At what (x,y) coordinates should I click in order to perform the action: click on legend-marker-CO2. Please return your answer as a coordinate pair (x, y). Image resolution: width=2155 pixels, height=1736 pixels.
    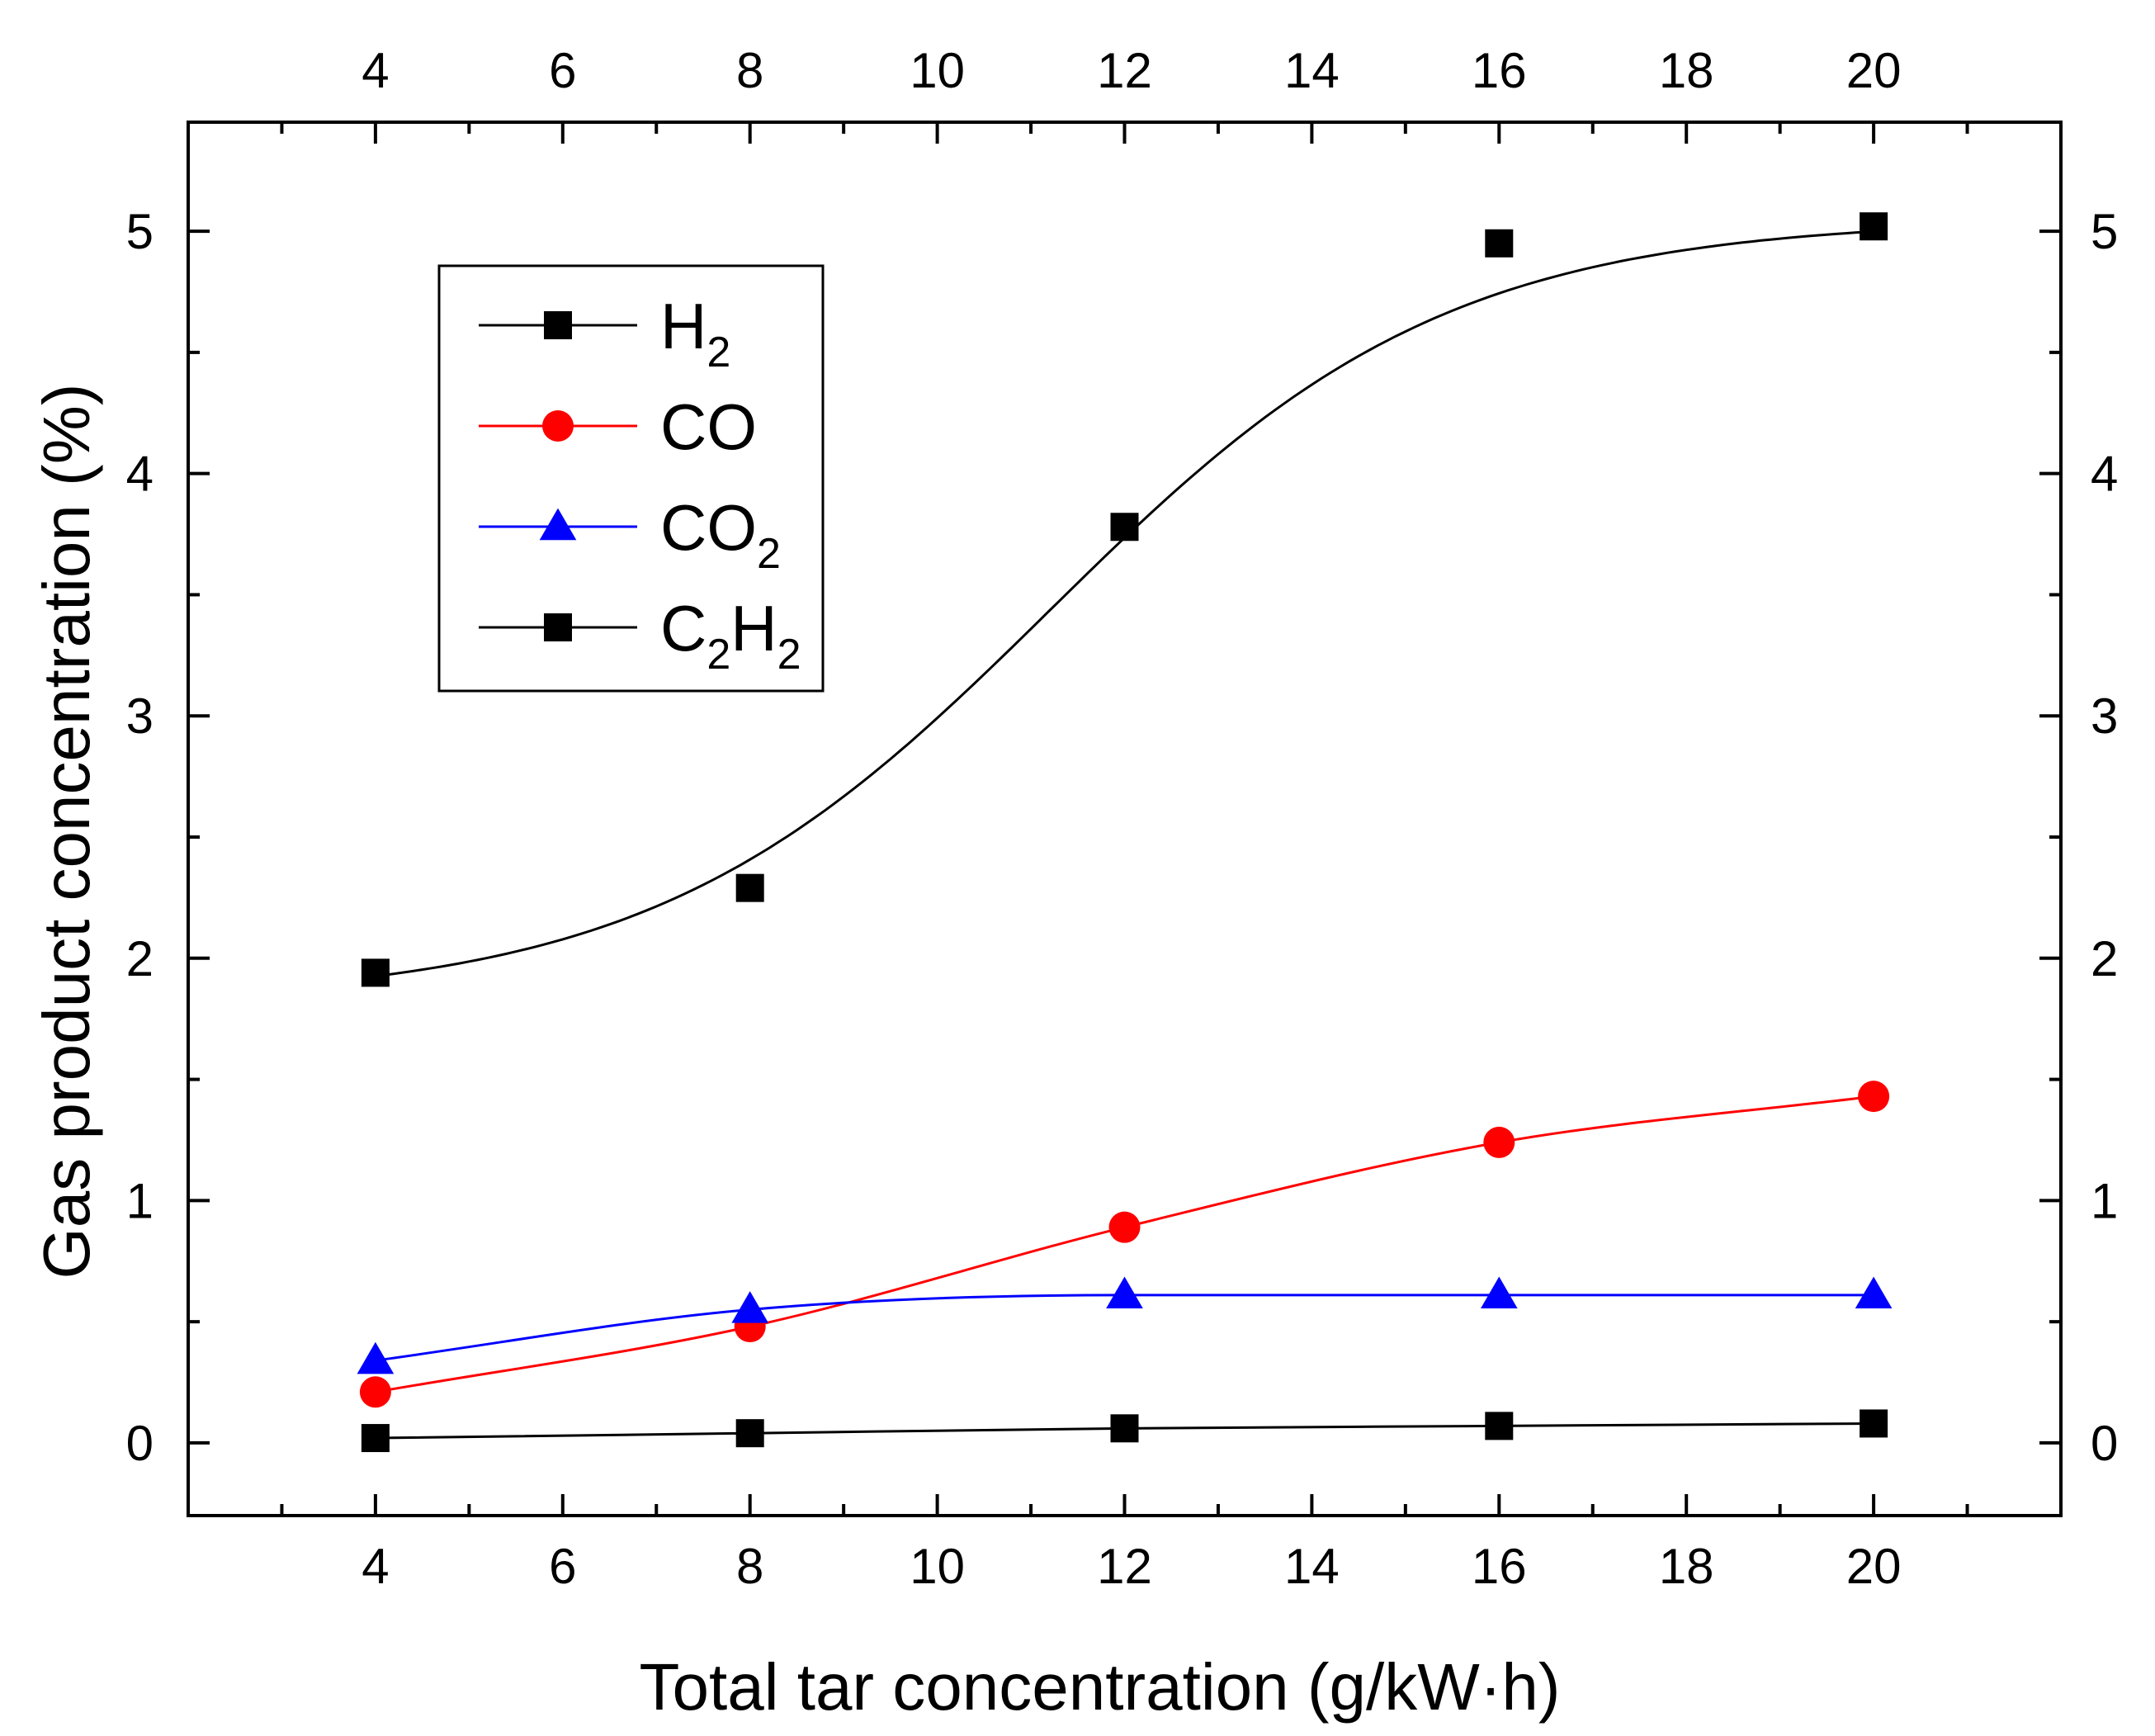
    Looking at the image, I should click on (558, 524).